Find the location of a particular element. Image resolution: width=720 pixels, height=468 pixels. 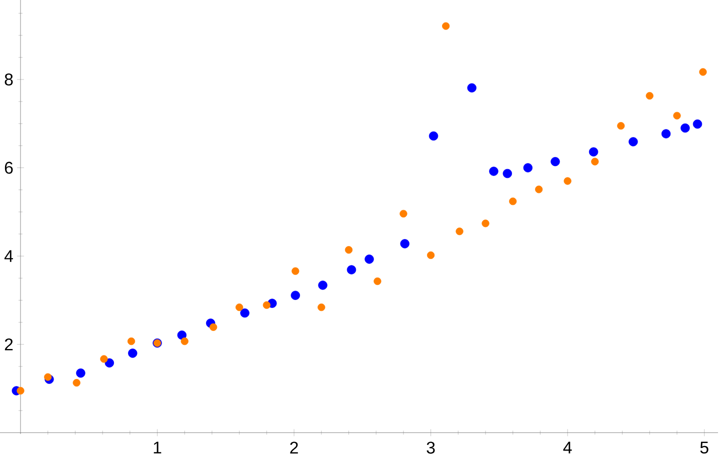

x-tick-label: 5 is located at coordinates (704, 448).